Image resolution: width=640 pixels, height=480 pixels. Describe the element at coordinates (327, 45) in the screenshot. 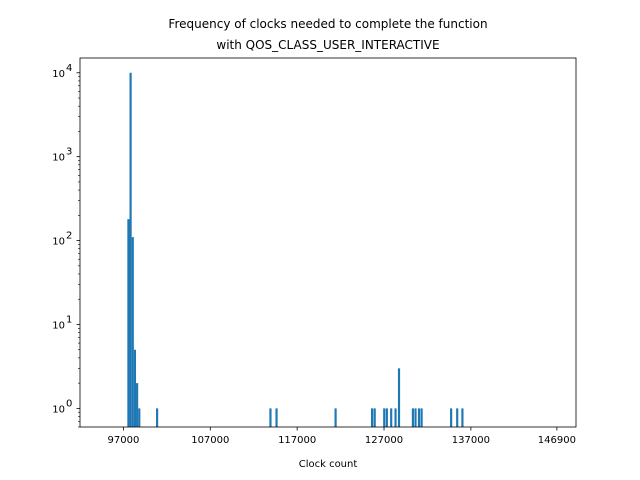

I see `chart-title-line-2: with QOS_CLASS_USER_INTERACTIVE` at that location.